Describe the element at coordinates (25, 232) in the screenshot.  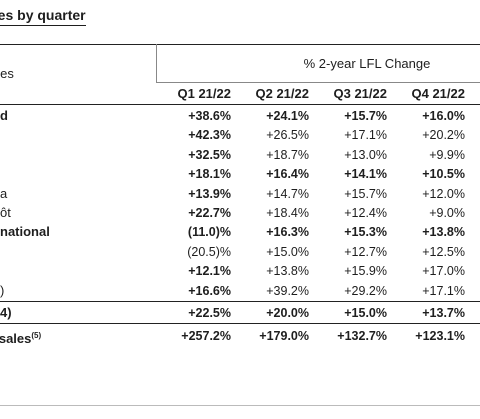
I see `row-label: national` at that location.